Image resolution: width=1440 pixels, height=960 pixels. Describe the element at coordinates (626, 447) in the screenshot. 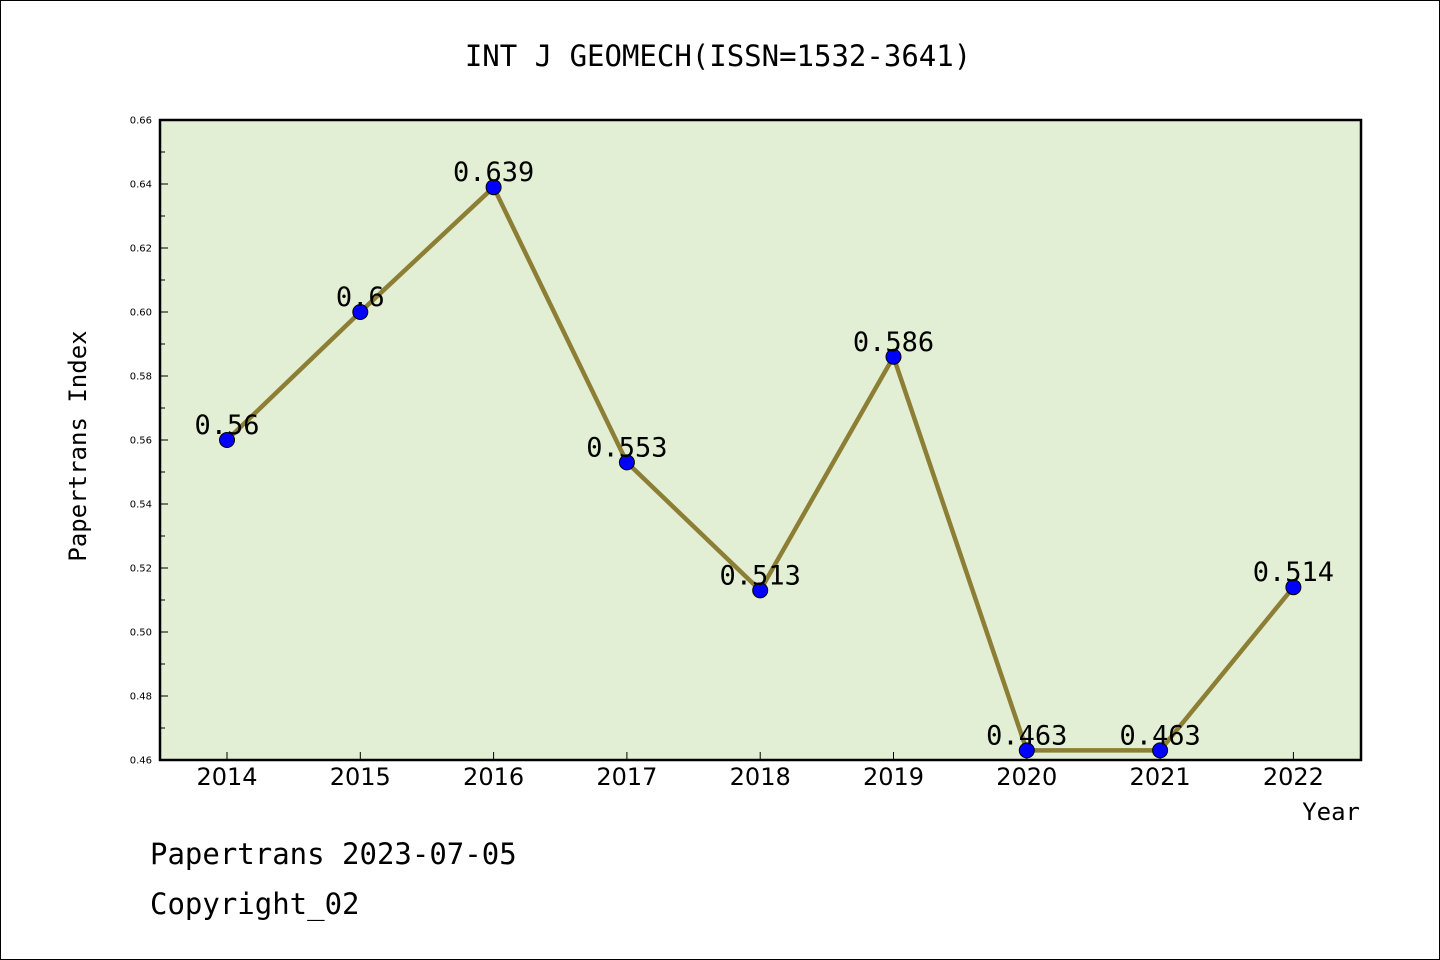

I see `data-label: 0.553` at that location.